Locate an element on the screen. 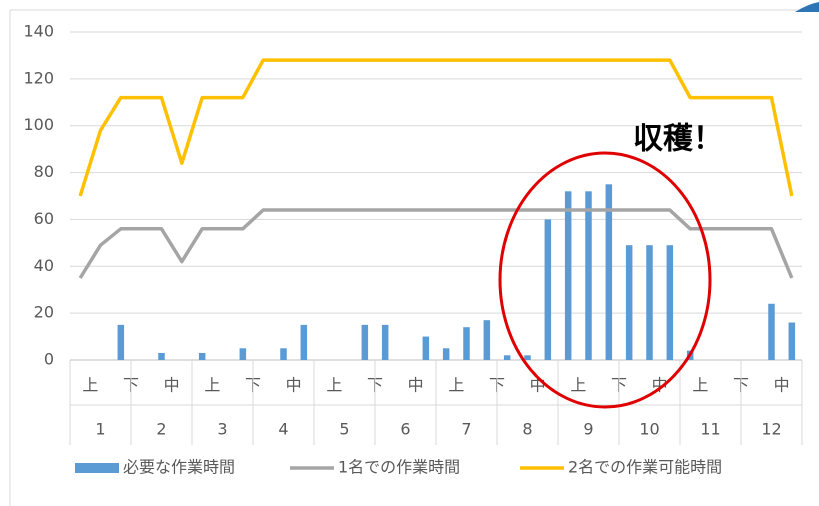 The height and width of the screenshot is (506, 819). annotation: 収穫！ is located at coordinates (678, 139).